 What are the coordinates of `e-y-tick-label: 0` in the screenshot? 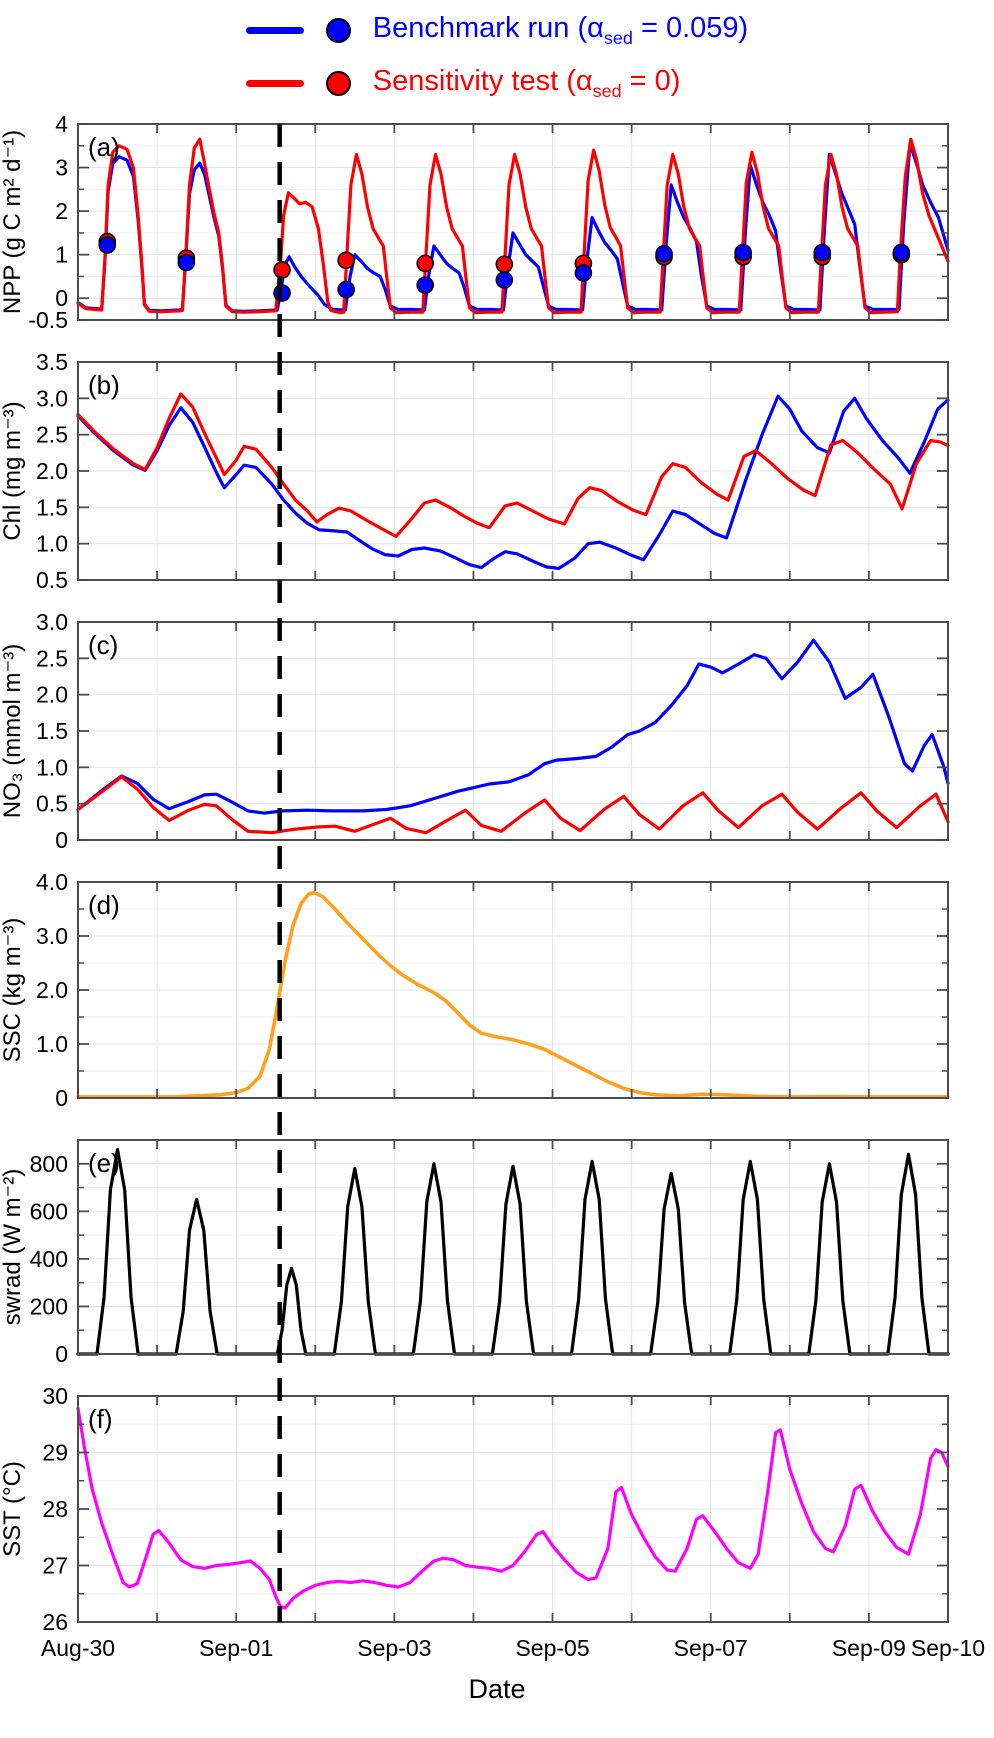 It's located at (61, 1351).